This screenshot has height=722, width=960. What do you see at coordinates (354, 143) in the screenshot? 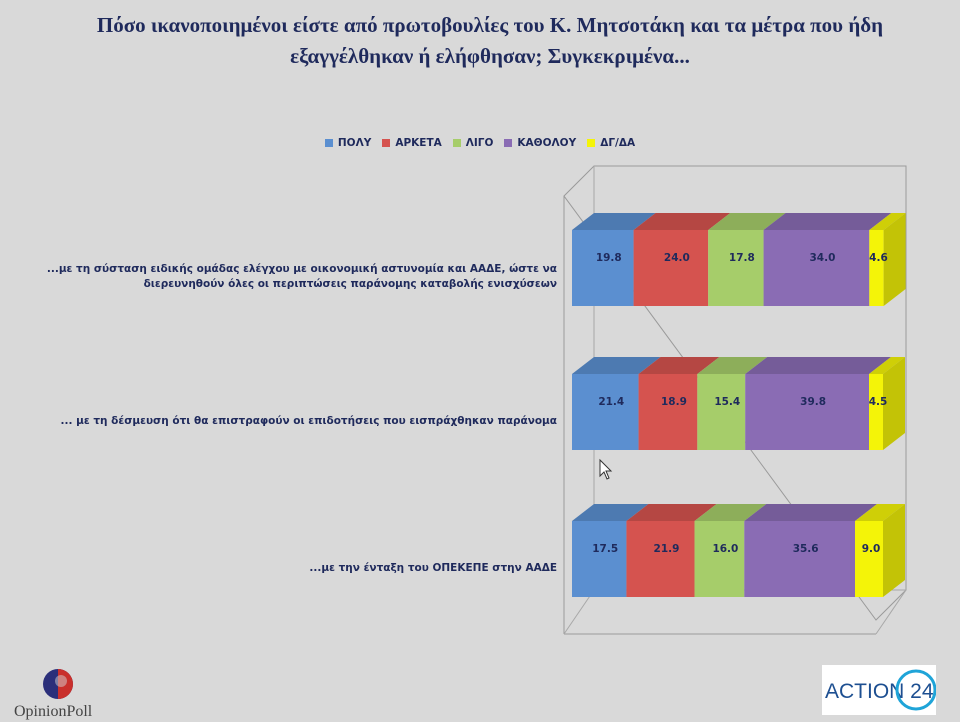
I see `legend-label: ΠΟΛΥ` at bounding box center [354, 143].